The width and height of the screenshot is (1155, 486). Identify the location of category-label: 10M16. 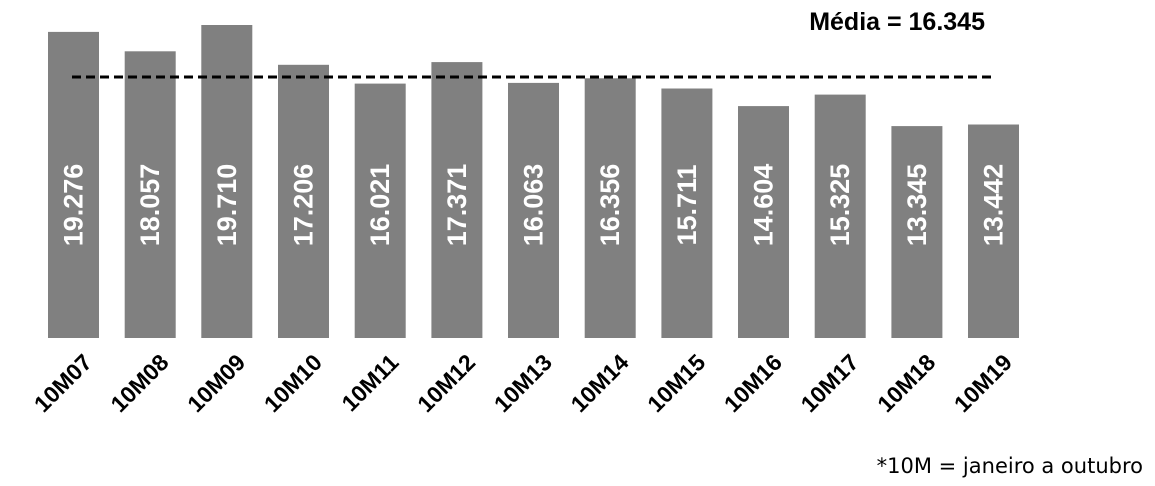
(753, 383).